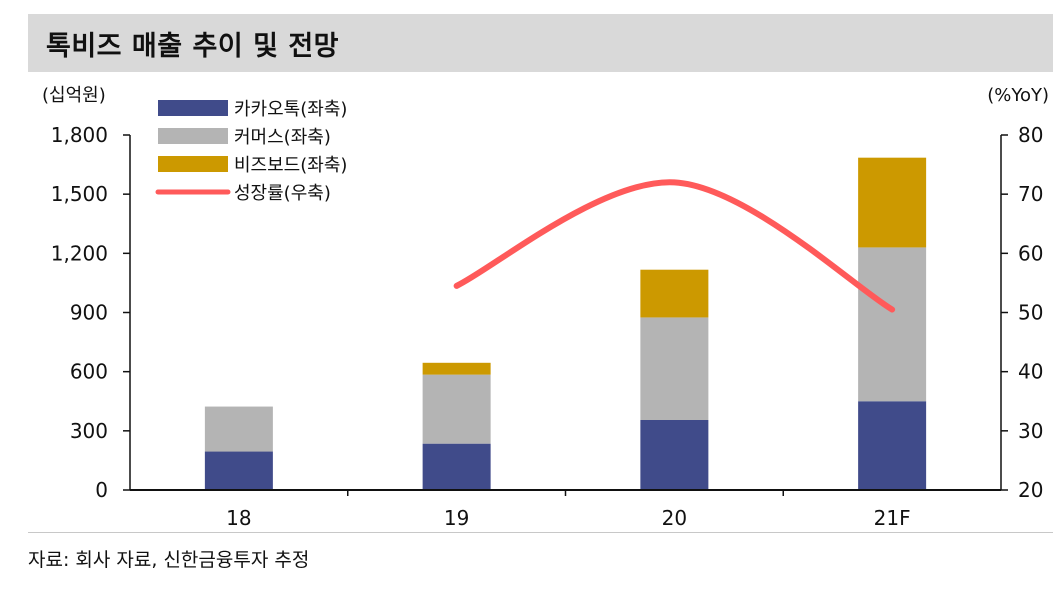 The width and height of the screenshot is (1053, 599). What do you see at coordinates (238, 518) in the screenshot?
I see `x-tick-label: 18` at bounding box center [238, 518].